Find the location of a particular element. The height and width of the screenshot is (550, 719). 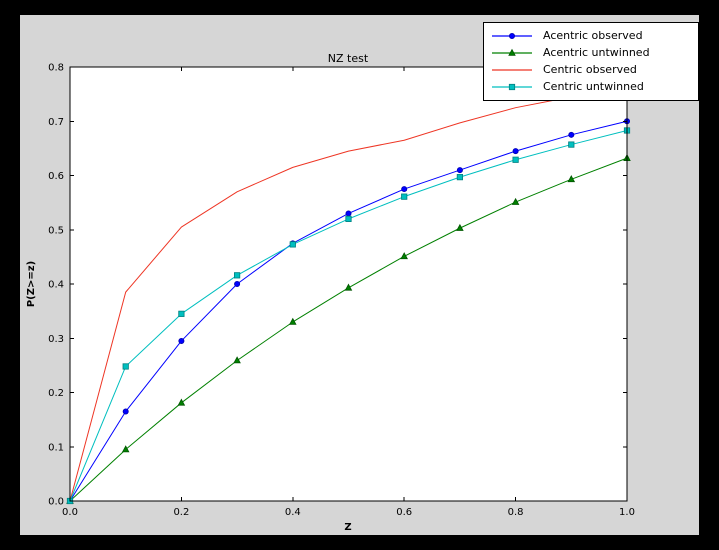

x-tick-label: 1.0 is located at coordinates (627, 512).